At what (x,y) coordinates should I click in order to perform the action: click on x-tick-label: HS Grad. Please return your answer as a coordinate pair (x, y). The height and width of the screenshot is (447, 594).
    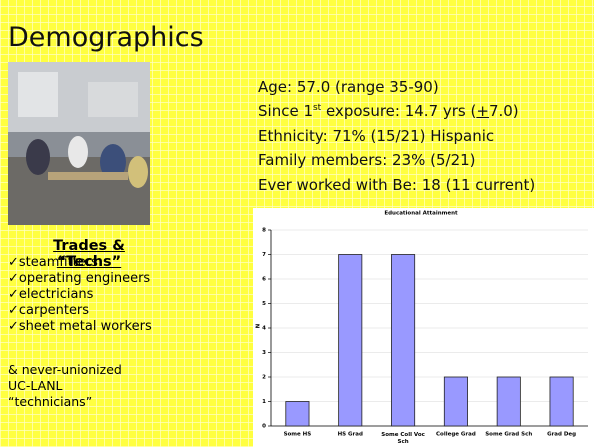
    Looking at the image, I should click on (350, 435).